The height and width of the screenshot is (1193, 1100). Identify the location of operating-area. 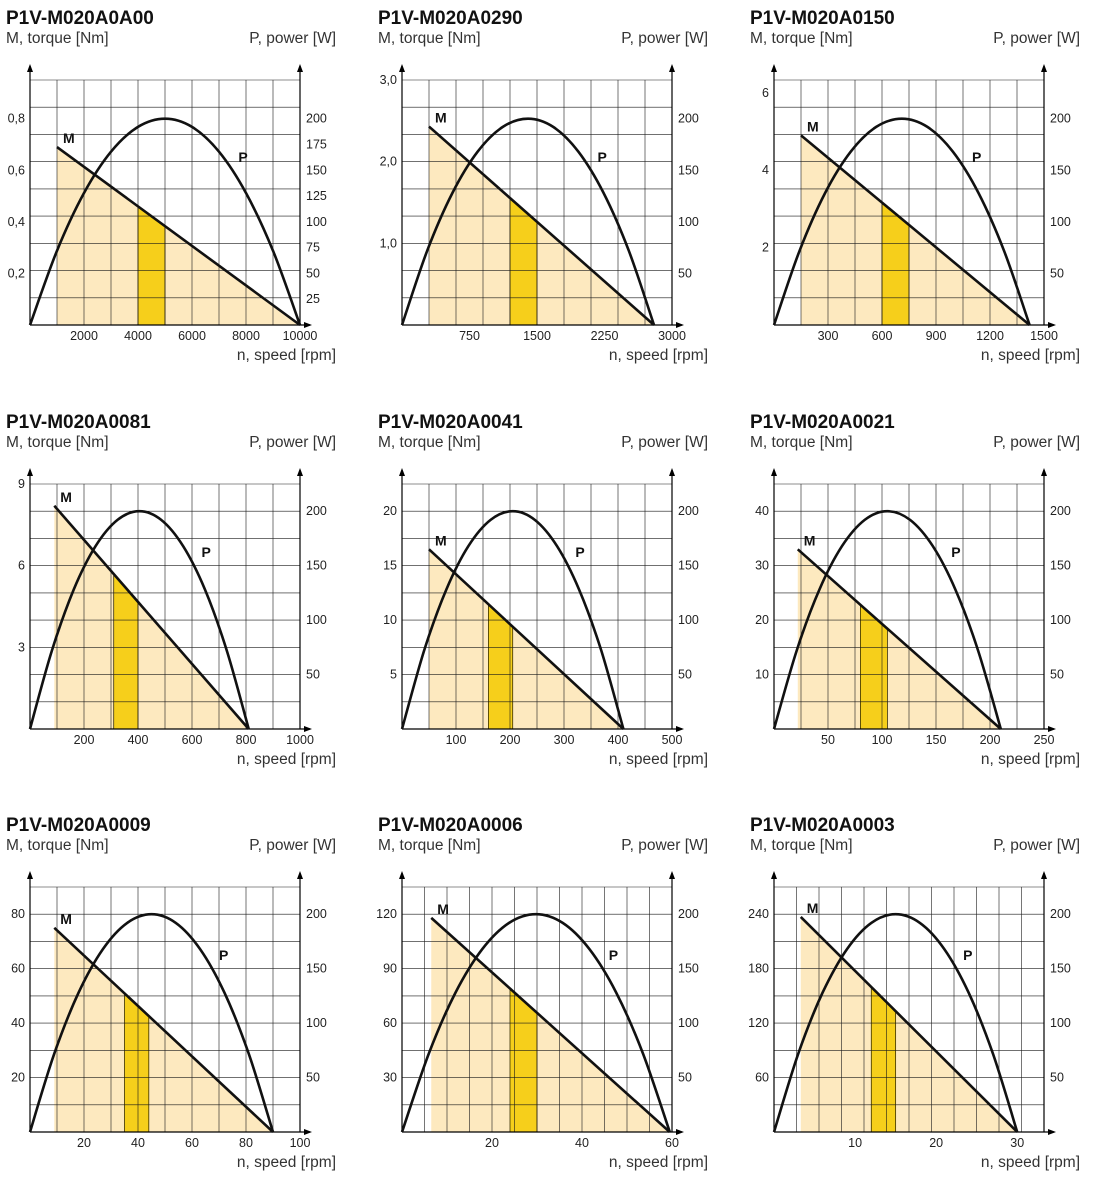
(526, 639).